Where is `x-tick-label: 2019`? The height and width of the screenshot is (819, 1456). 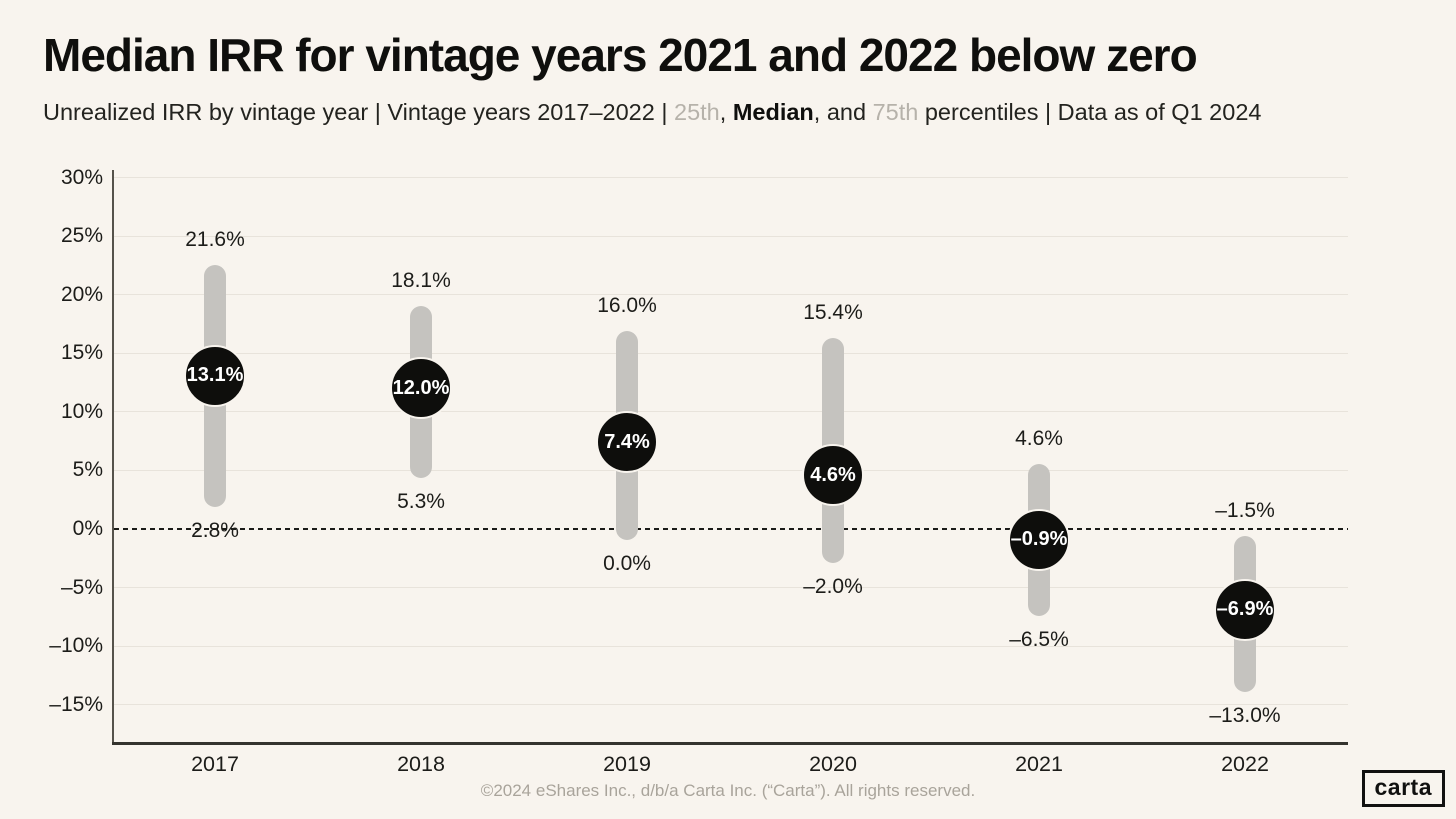
x-tick-label: 2019 is located at coordinates (627, 764).